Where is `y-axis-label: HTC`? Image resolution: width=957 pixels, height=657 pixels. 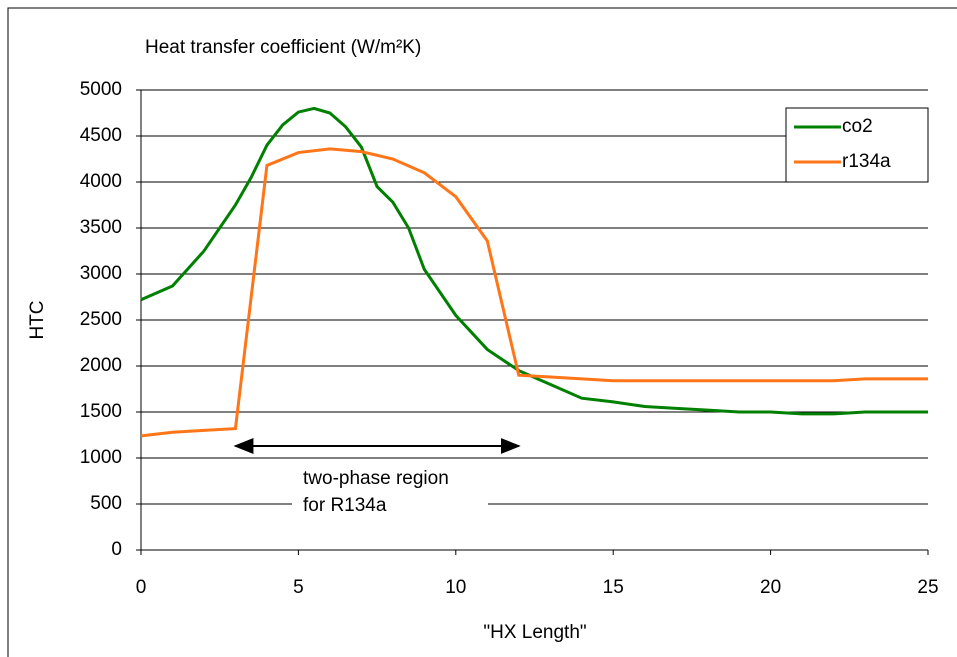 y-axis-label: HTC is located at coordinates (37, 319).